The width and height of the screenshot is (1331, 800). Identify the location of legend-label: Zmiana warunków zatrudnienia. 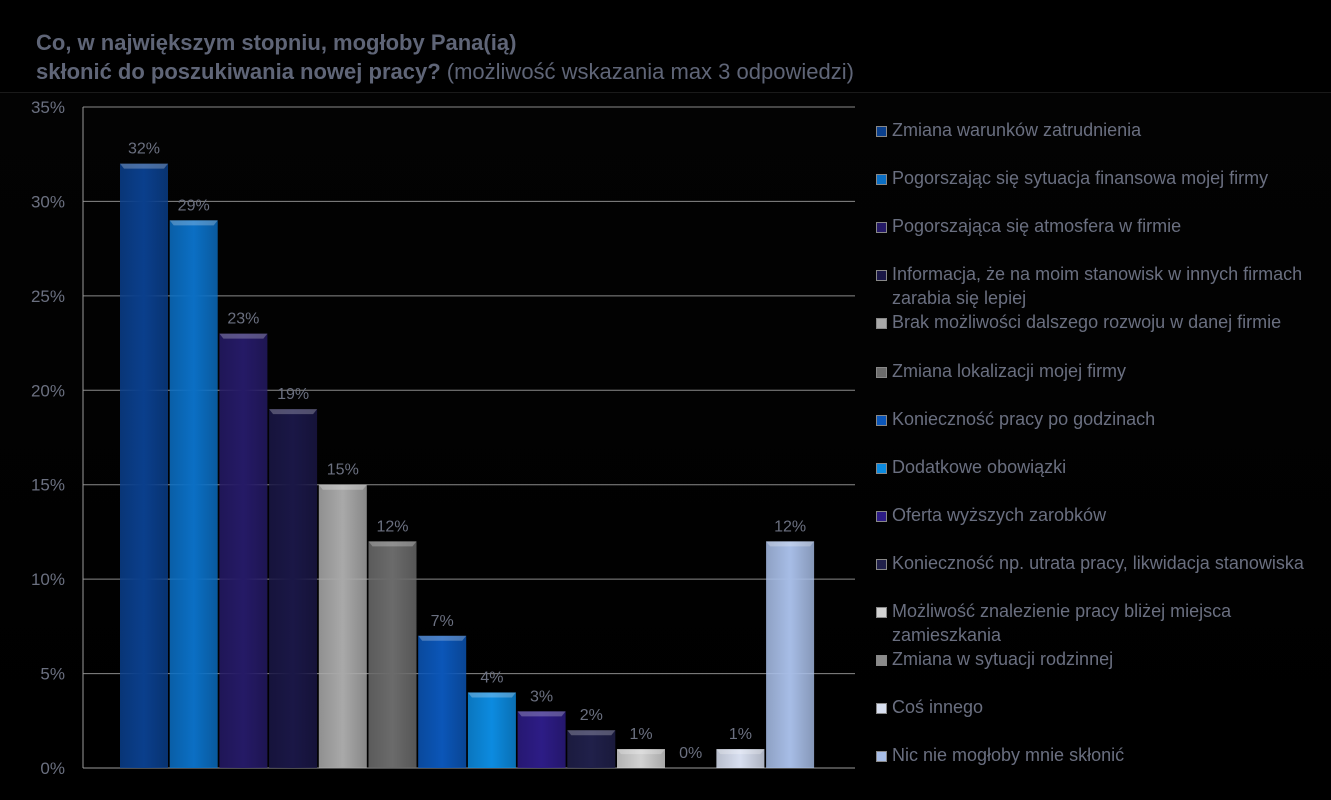
(1017, 130).